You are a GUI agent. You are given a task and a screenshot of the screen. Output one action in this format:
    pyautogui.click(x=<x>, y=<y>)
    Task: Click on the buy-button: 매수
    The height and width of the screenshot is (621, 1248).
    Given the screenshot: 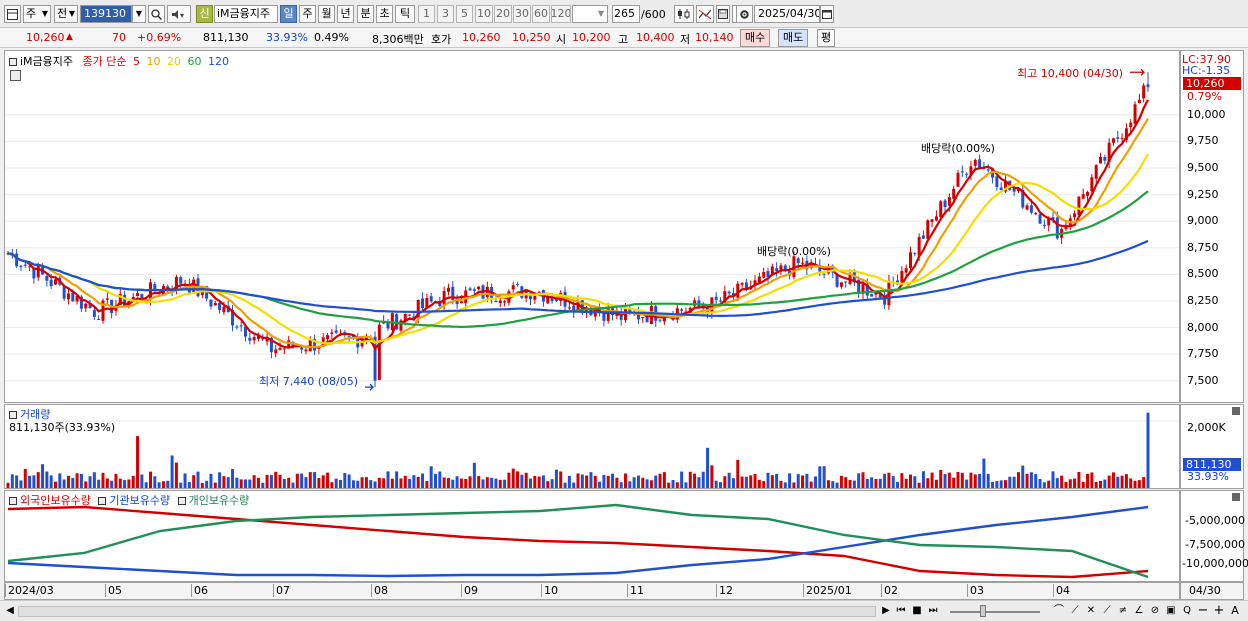 What is the action you would take?
    pyautogui.click(x=755, y=38)
    